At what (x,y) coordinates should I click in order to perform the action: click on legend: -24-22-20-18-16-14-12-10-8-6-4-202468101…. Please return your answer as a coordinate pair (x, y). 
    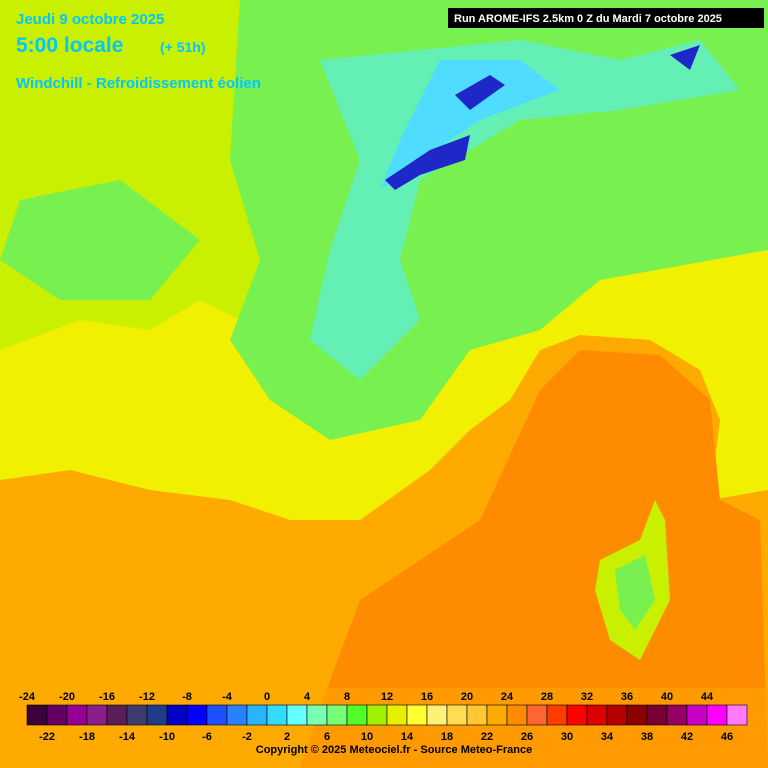
    Looking at the image, I should click on (383, 717).